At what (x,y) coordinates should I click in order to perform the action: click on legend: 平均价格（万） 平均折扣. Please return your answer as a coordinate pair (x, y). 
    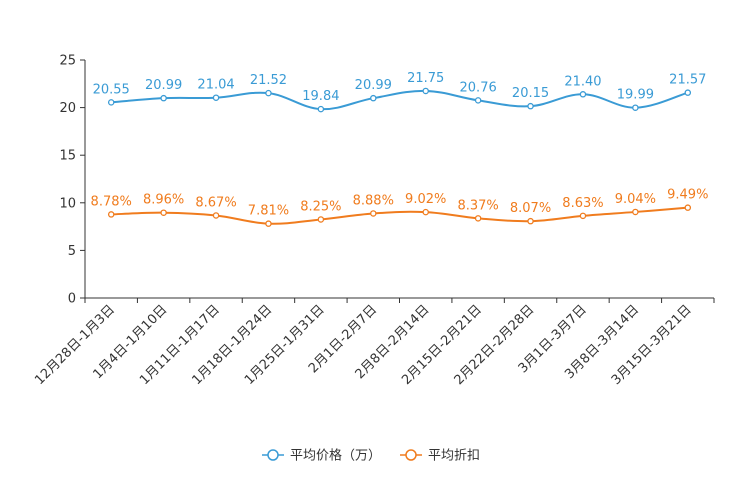
    Looking at the image, I should click on (371, 456).